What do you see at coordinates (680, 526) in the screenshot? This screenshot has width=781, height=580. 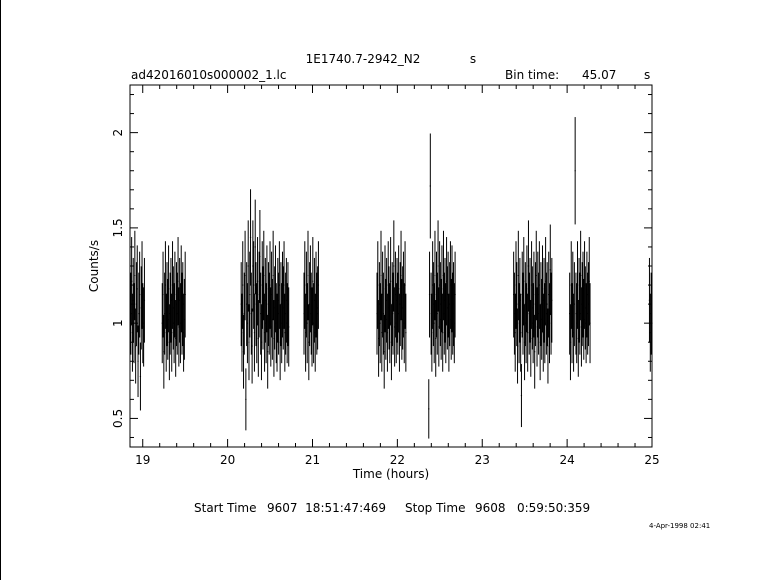 I see `timestamp-stamp: 4-Apr-1998 02:41` at bounding box center [680, 526].